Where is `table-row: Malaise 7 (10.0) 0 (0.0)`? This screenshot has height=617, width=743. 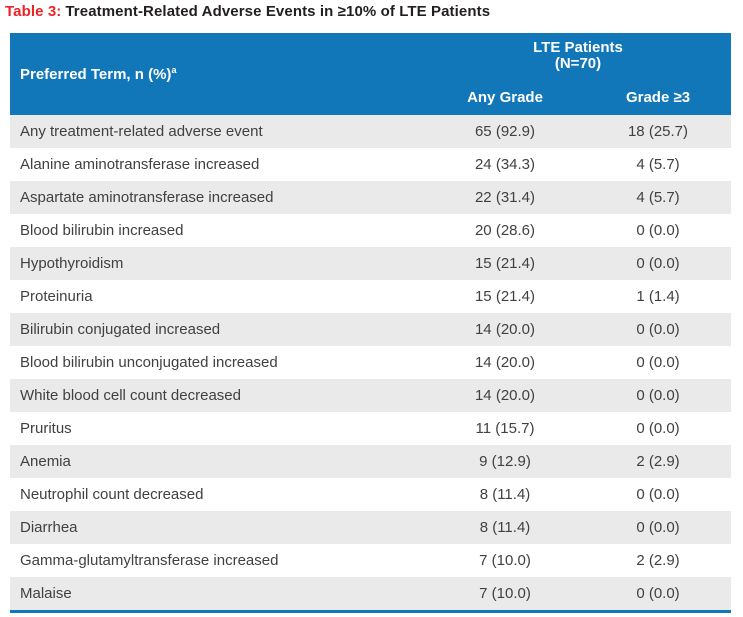 table-row: Malaise 7 (10.0) 0 (0.0) is located at coordinates (370, 593).